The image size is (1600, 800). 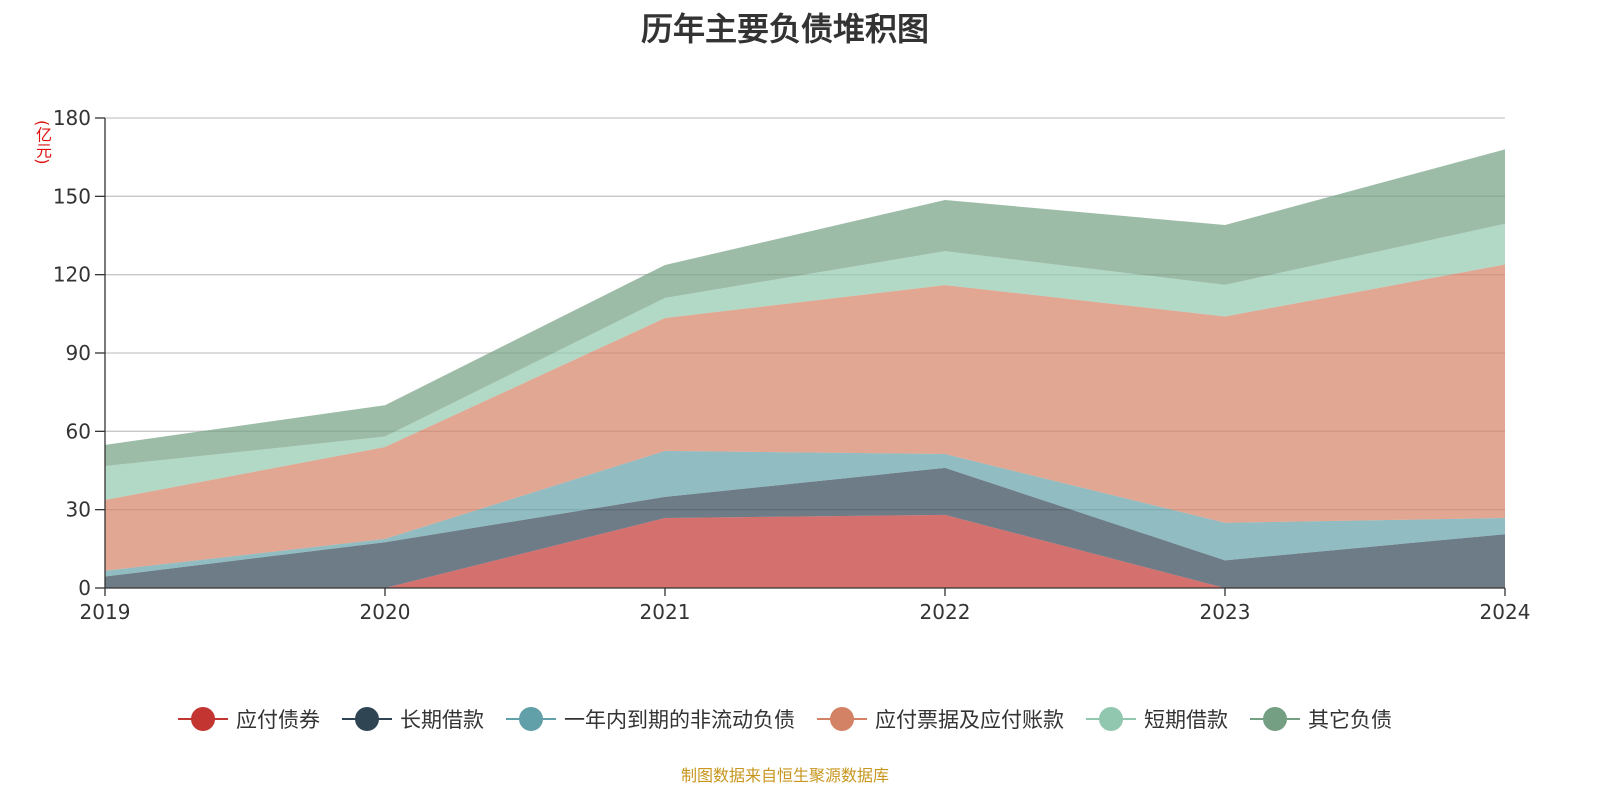 I want to click on chart-title: 历年主要负债堆积图, so click(x=784, y=29).